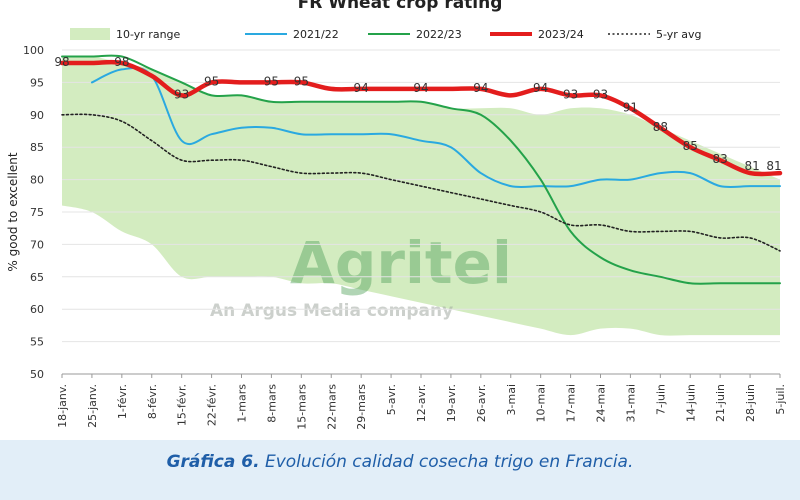 This screenshot has height=500, width=800. What do you see at coordinates (37, 277) in the screenshot?
I see `y-tick-label: 65` at bounding box center [37, 277].